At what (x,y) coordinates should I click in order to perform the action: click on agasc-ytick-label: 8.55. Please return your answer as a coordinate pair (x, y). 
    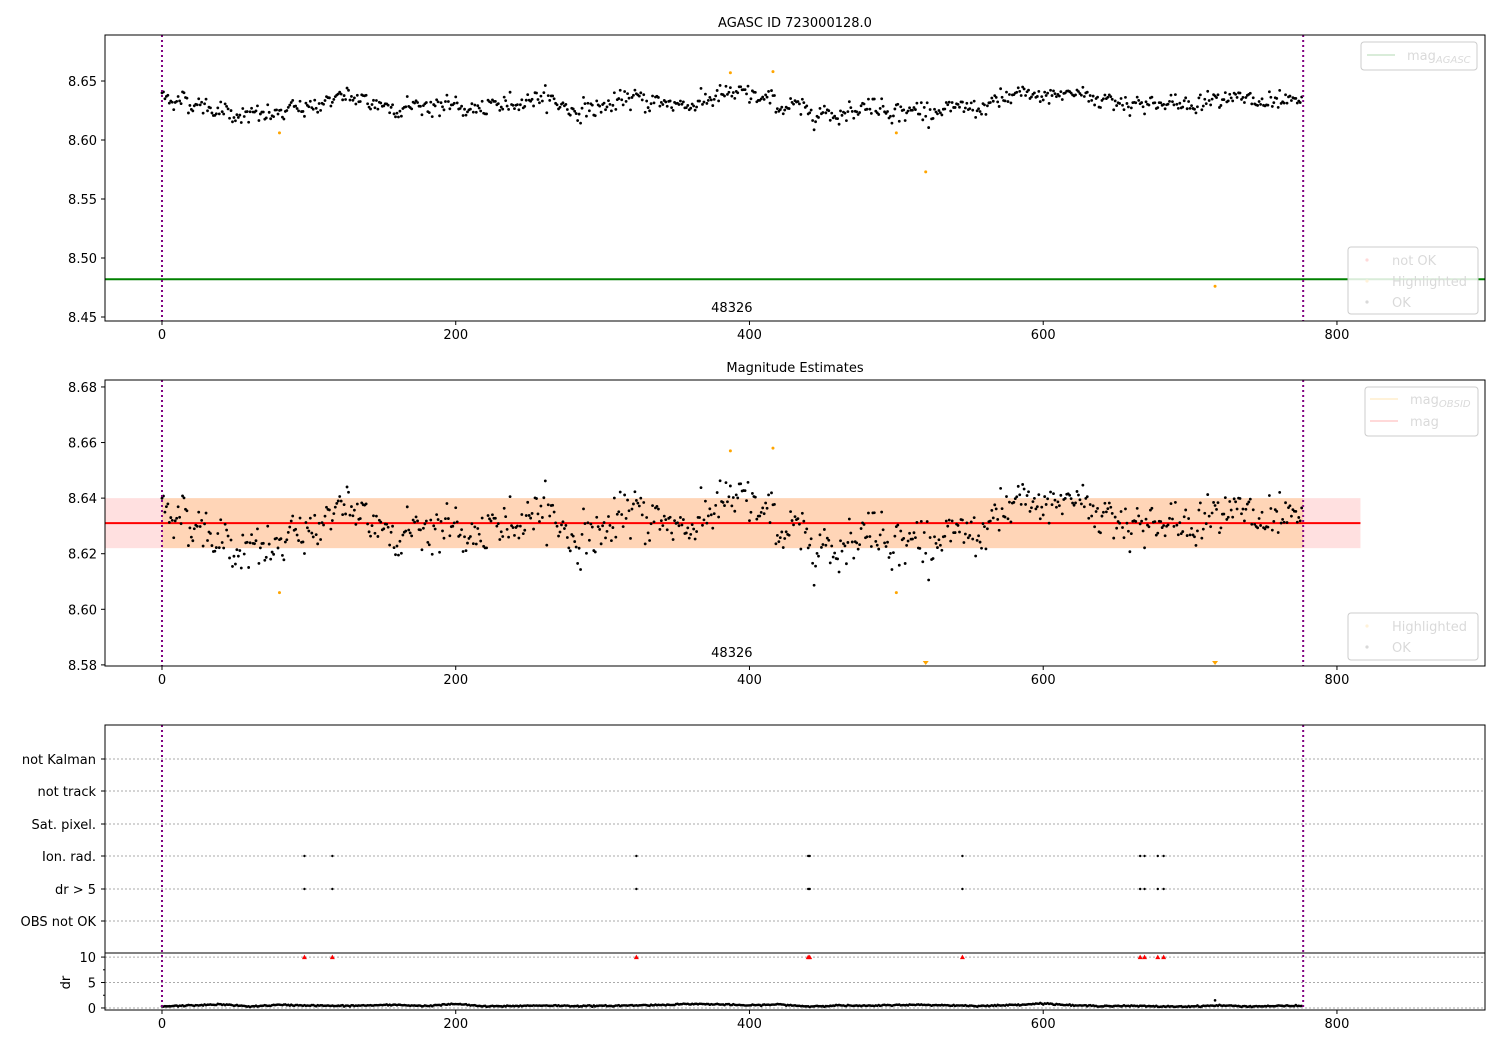
    Looking at the image, I should click on (82, 200).